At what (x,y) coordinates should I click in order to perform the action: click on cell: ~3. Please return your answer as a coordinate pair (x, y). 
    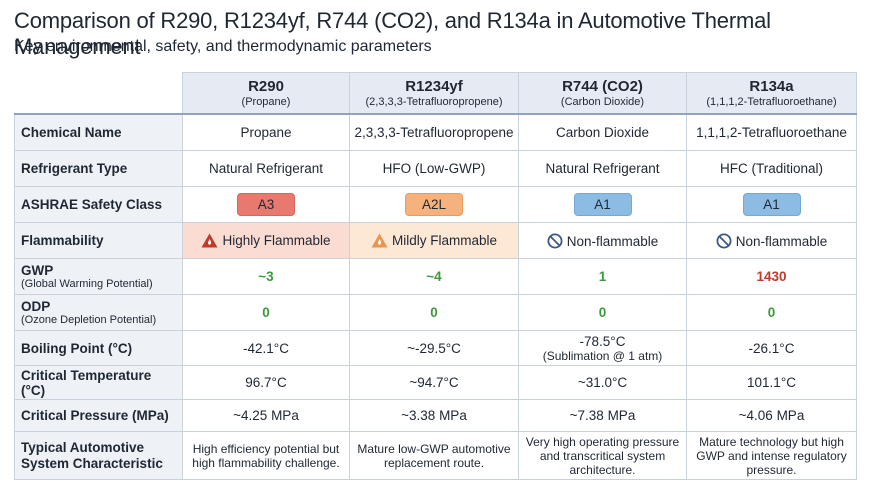
    Looking at the image, I should click on (266, 276).